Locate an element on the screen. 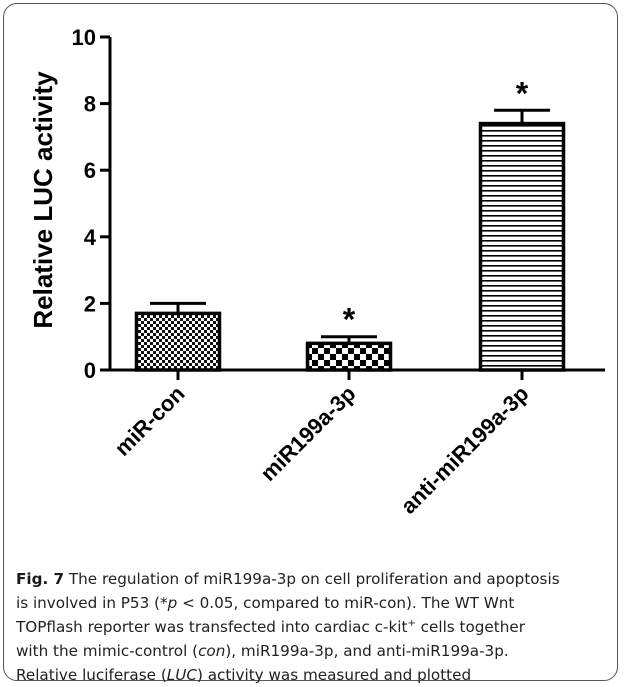 Image resolution: width=625 pixels, height=687 pixels. y-tick-label: 8 is located at coordinates (90, 104).